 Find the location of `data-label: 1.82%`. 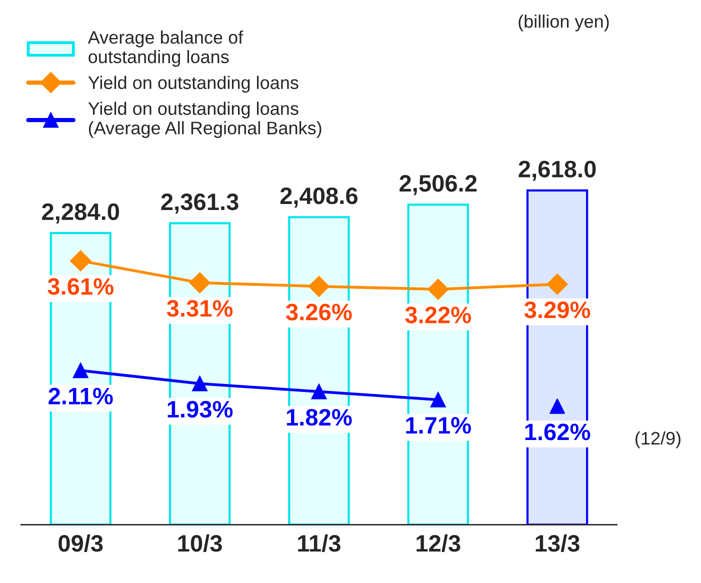

data-label: 1.82% is located at coordinates (319, 417).